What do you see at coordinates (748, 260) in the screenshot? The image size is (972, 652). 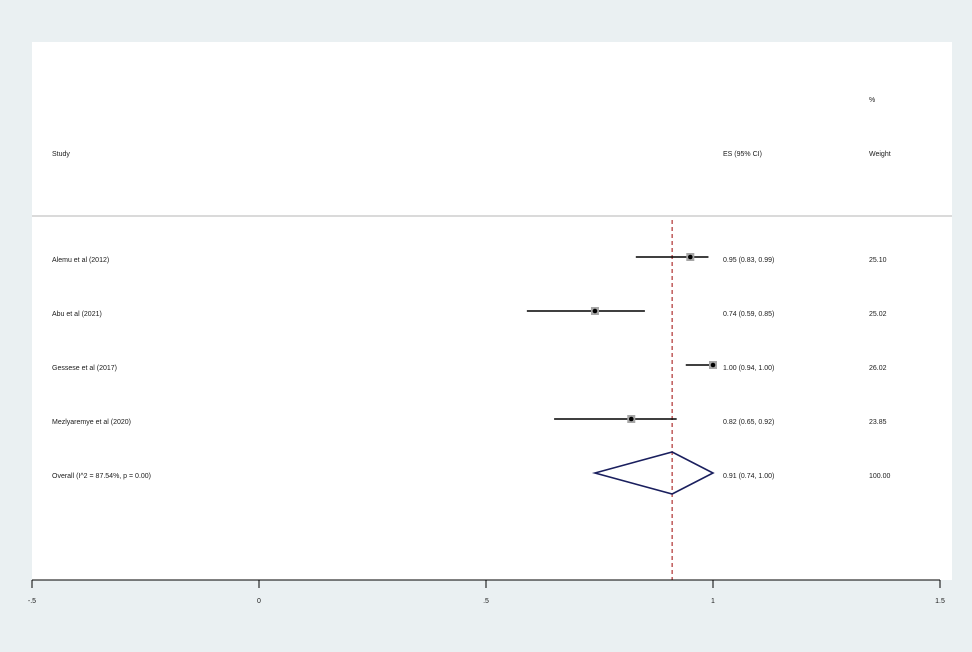 I see `es-ci-label: 0.95 (0.83, 0.99)` at bounding box center [748, 260].